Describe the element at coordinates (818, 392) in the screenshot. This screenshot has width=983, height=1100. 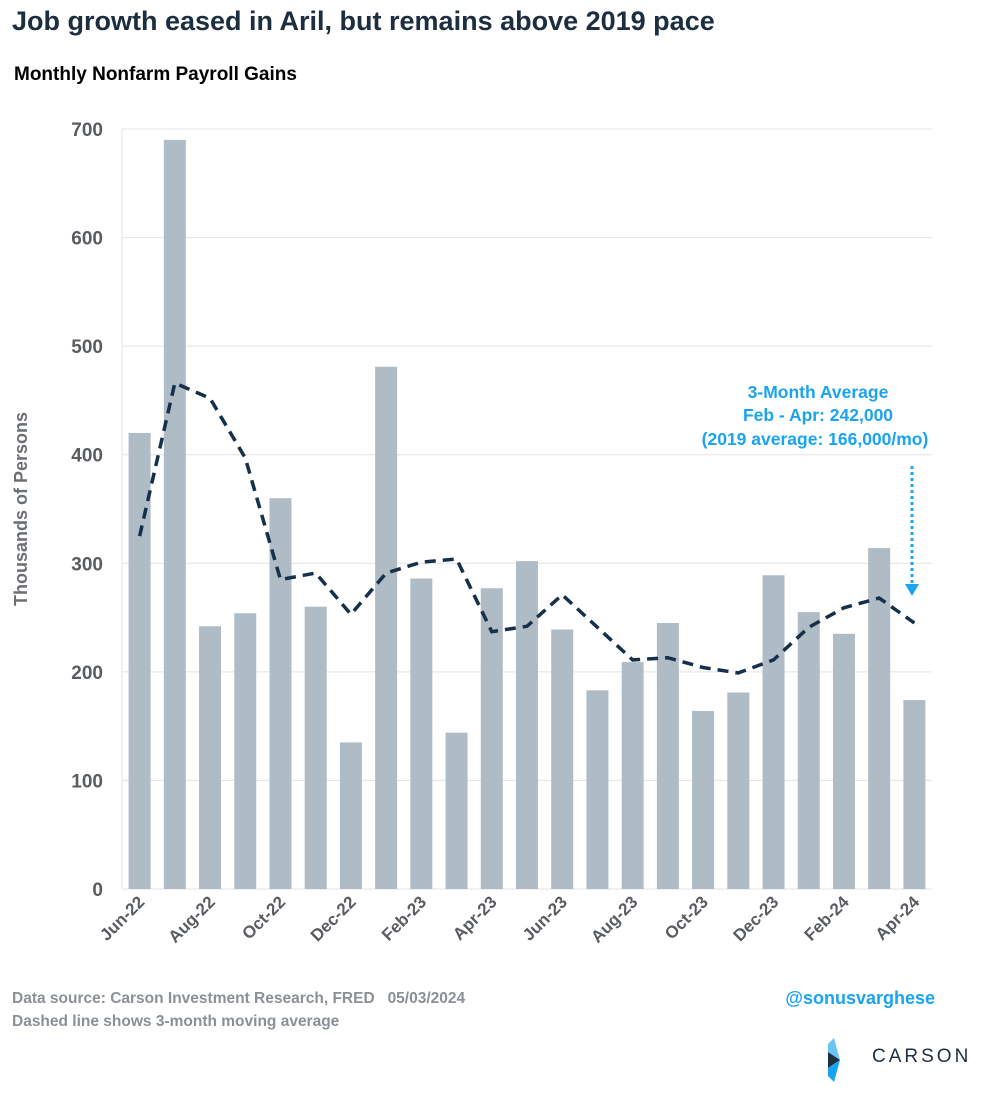
I see `annotation-line-1: 3-Month Average` at that location.